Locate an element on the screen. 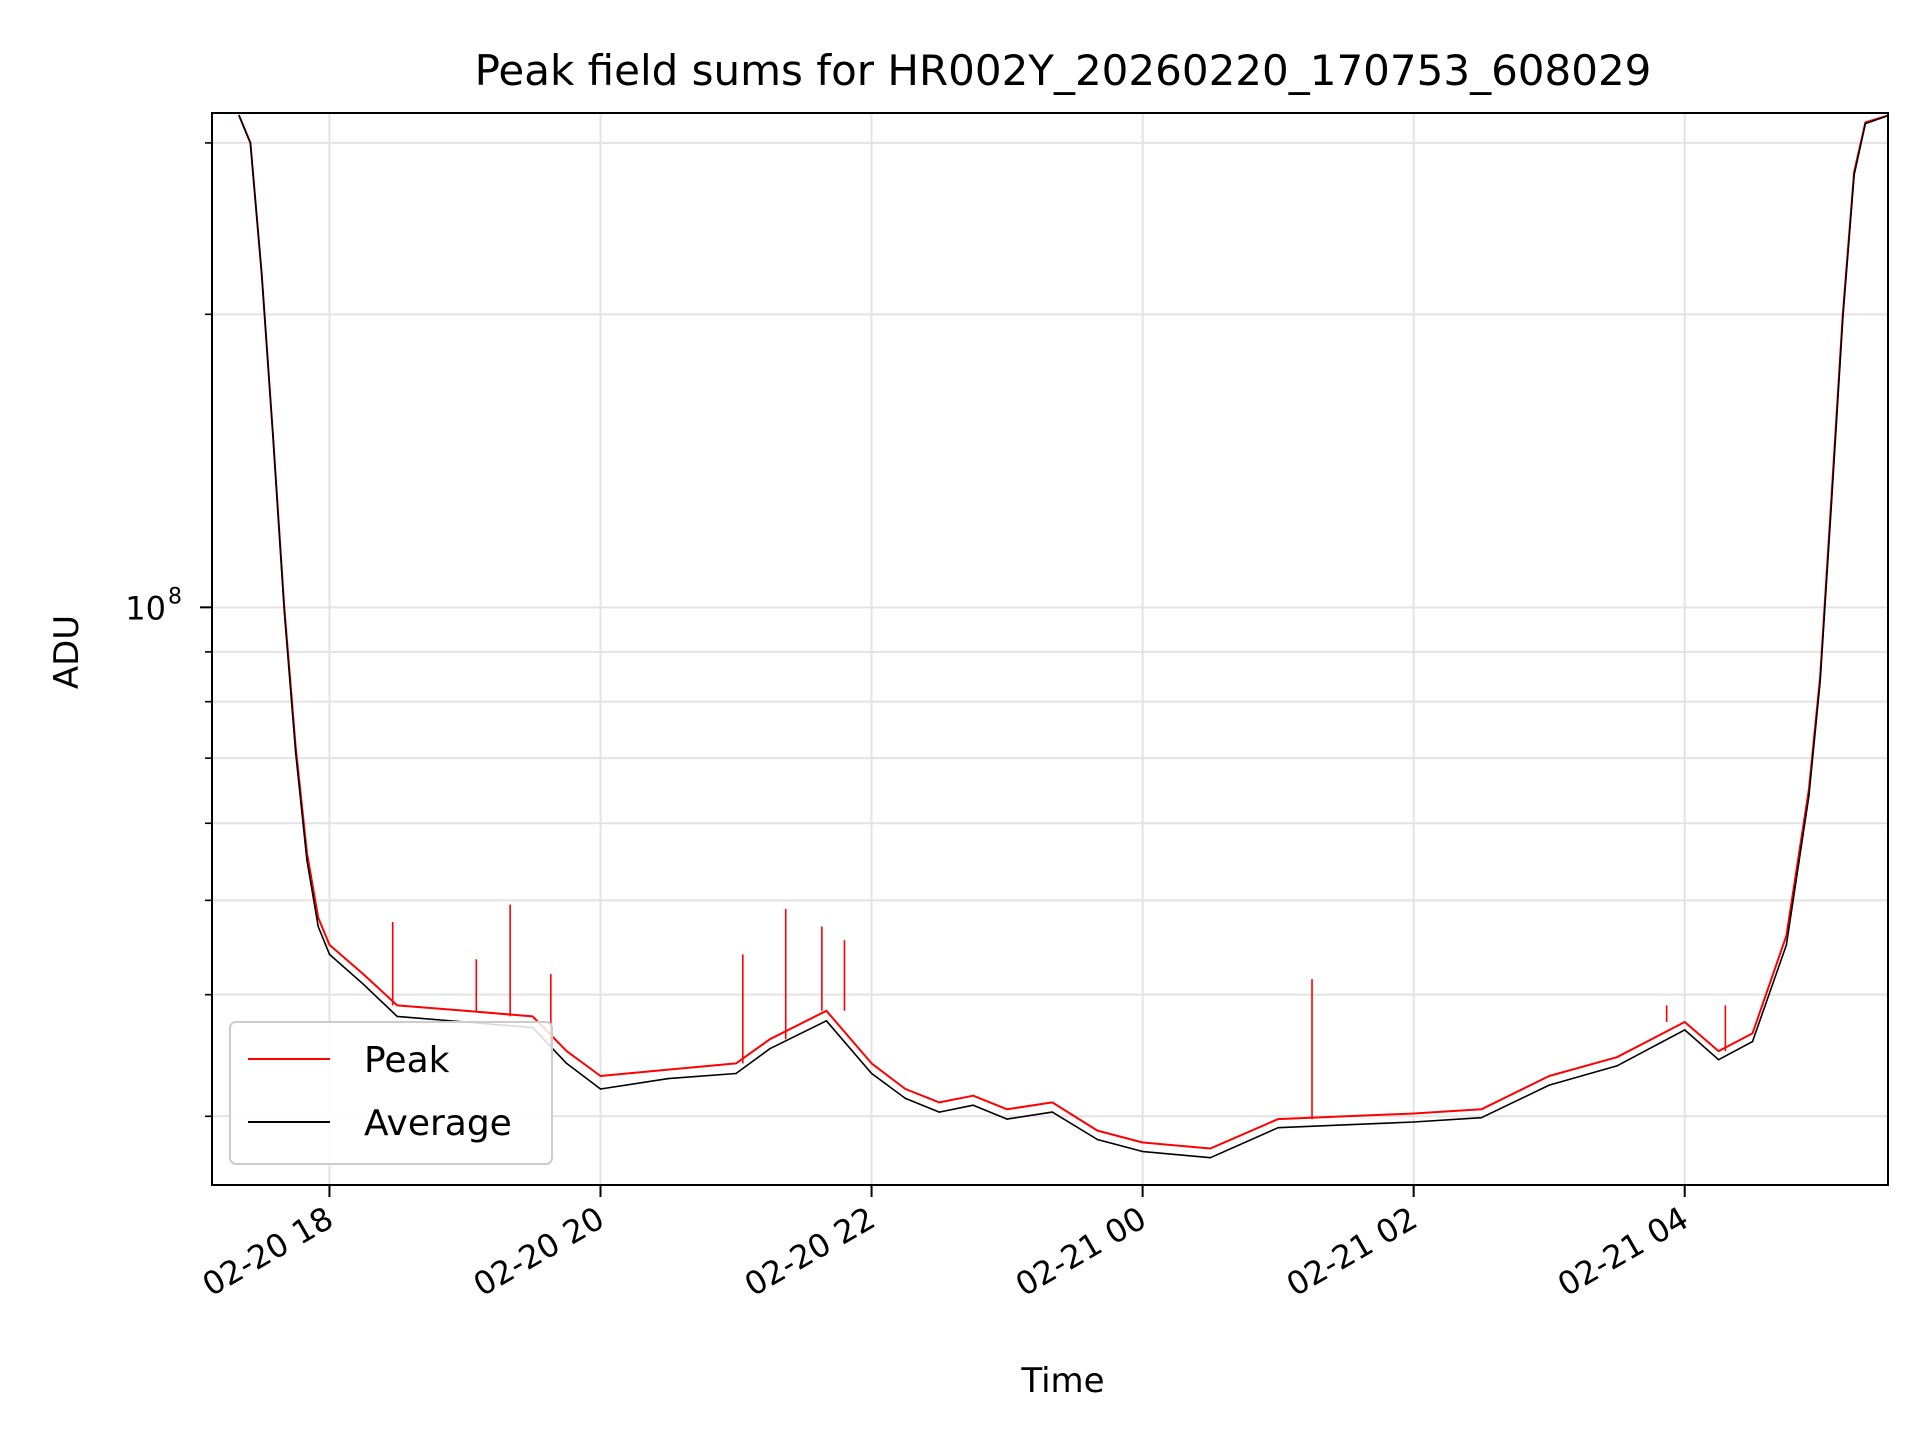  legend: Peak Average is located at coordinates (391, 1093).